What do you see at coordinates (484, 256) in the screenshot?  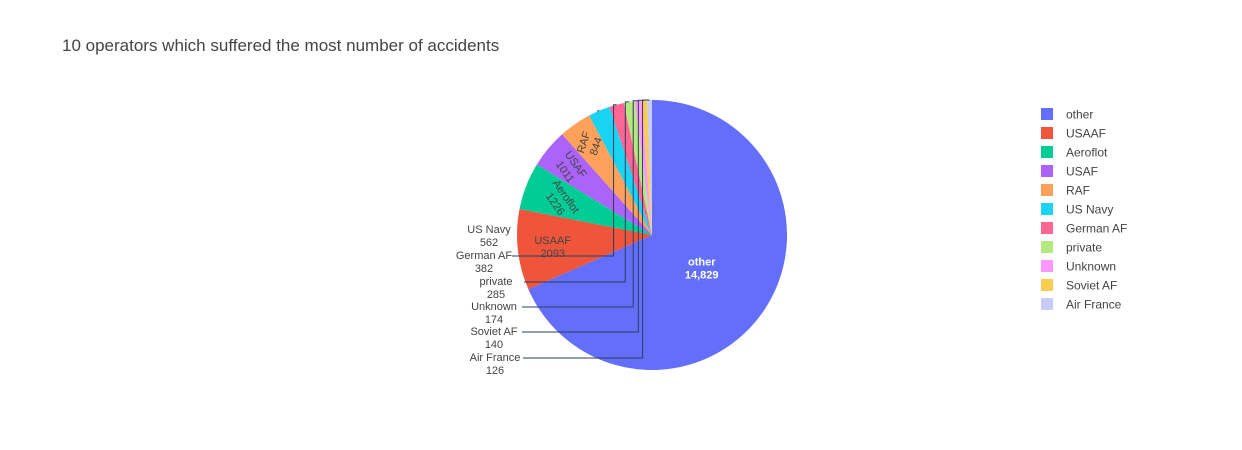 I see `slice-label-name: German AF` at bounding box center [484, 256].